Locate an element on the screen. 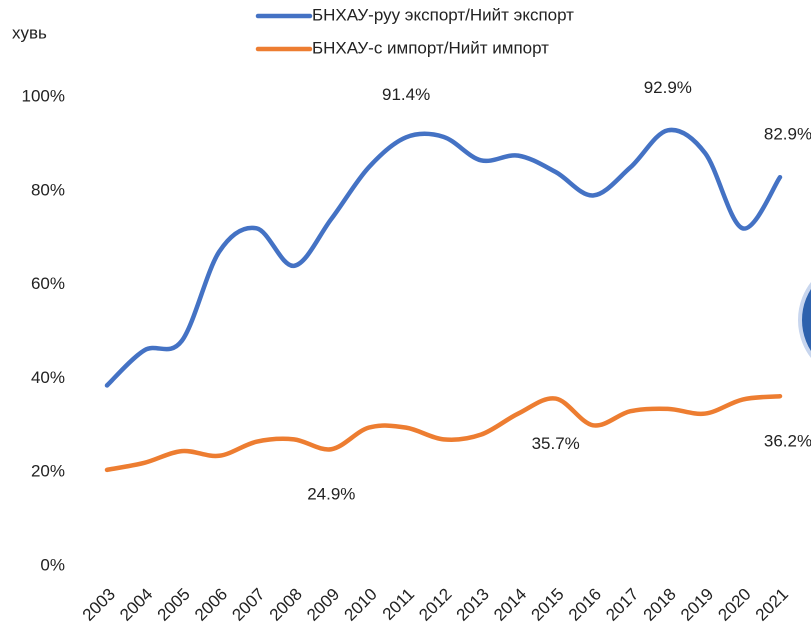 This screenshot has height=633, width=811. x-tick-label: 2016 is located at coordinates (585, 605).